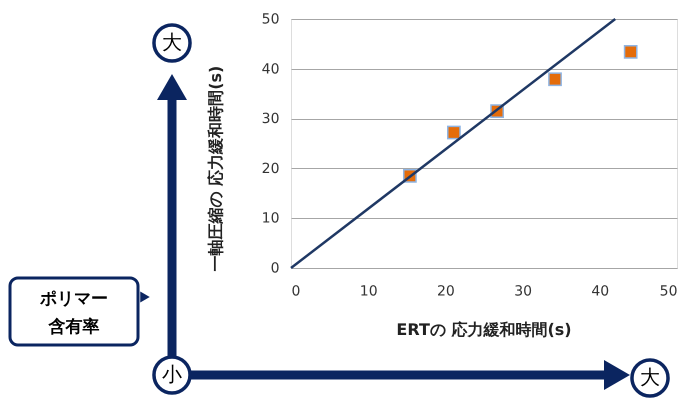 This screenshot has width=691, height=406. I want to click on y-tick-label: 40, so click(271, 69).